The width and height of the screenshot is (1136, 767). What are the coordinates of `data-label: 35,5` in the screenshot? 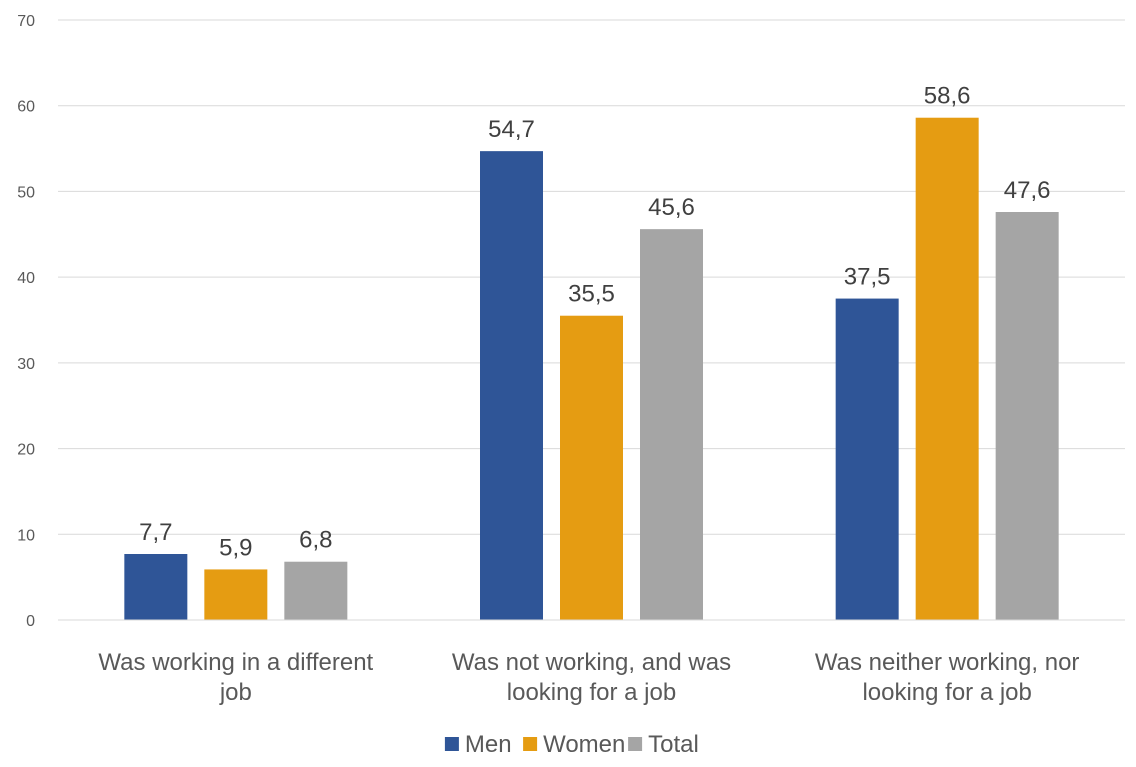 It's located at (591, 294).